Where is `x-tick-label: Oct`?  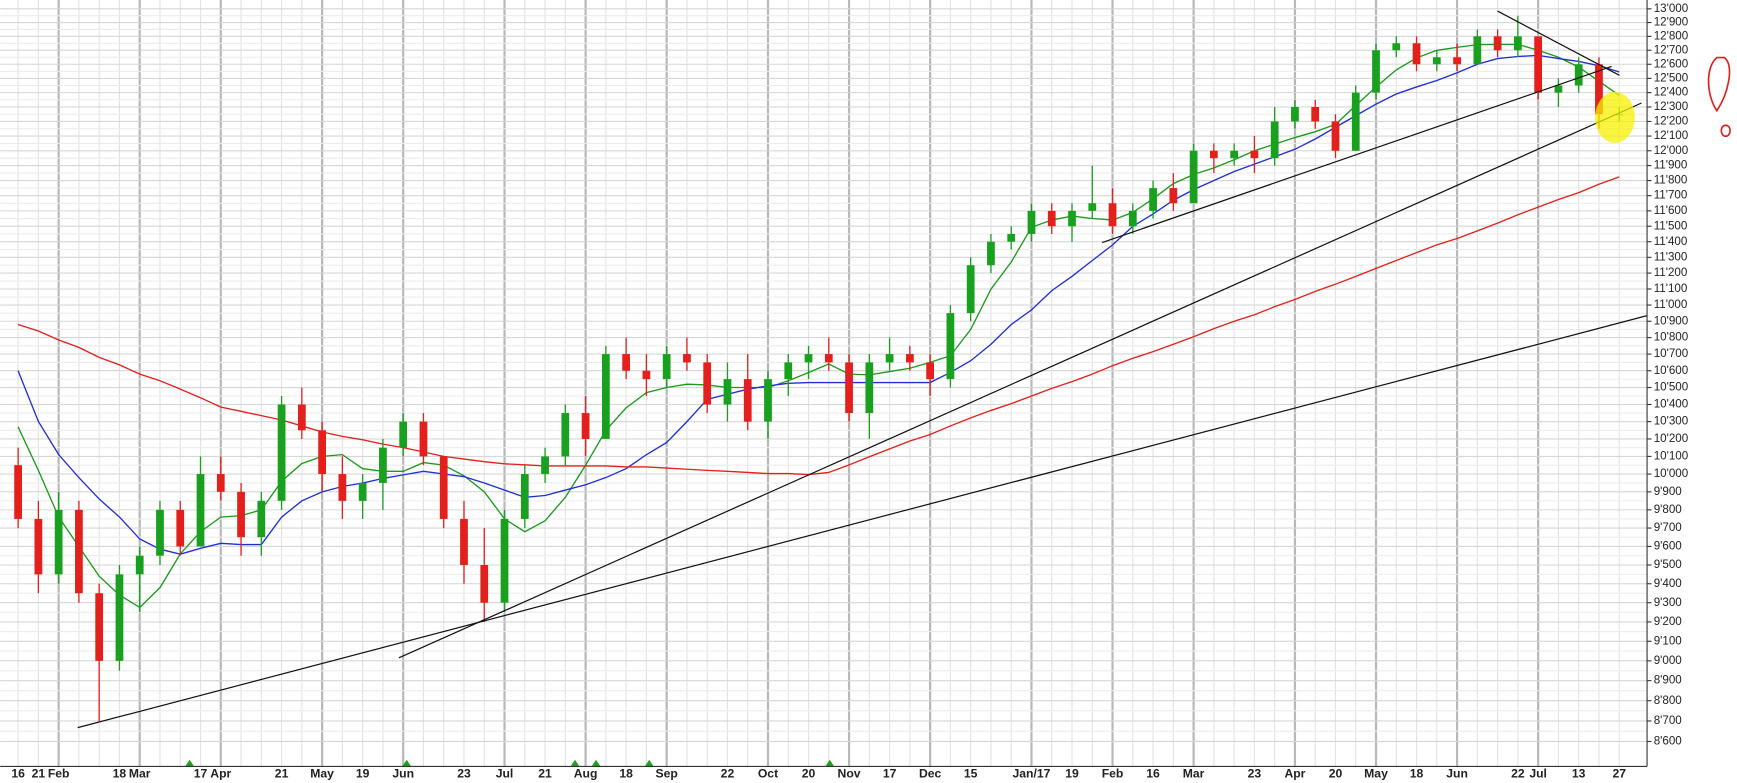
x-tick-label: Oct is located at coordinates (768, 773).